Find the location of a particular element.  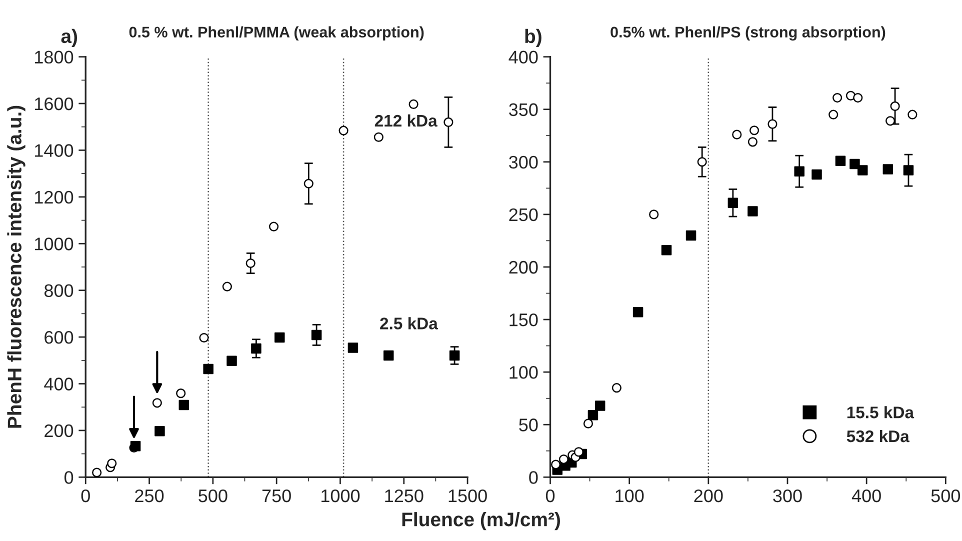

y-tick-label: 300 is located at coordinates (523, 162).